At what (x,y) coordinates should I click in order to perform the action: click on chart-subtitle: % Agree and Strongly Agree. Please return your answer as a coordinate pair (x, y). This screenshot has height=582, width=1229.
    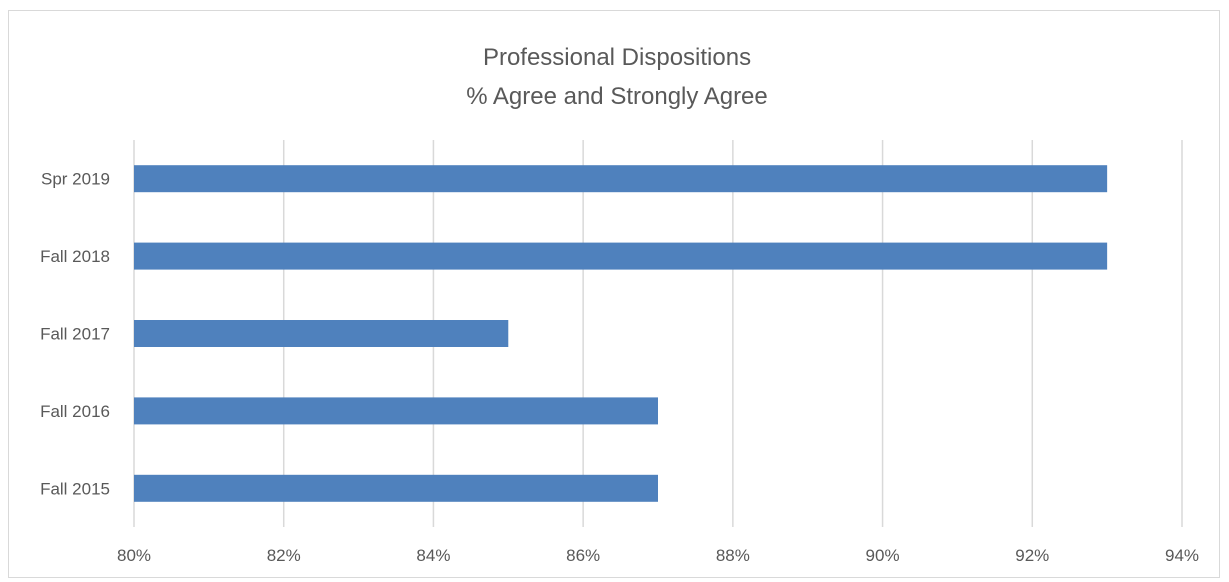
    Looking at the image, I should click on (617, 96).